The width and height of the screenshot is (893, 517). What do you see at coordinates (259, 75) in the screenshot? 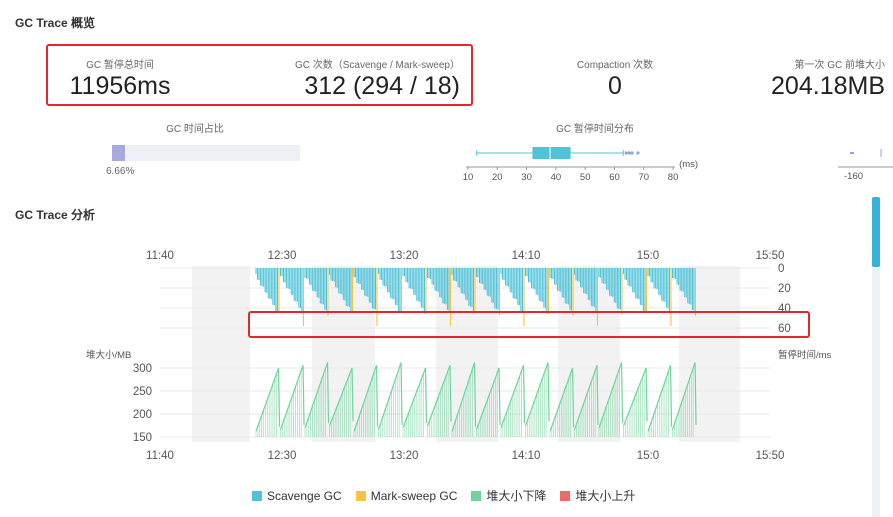
I see `highlight-box-gc-stats` at bounding box center [259, 75].